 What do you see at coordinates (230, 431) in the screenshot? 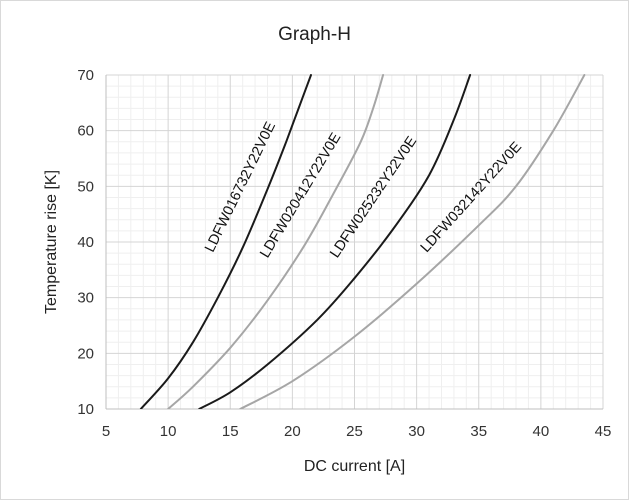
I see `x-tick-label: 15` at bounding box center [230, 431].